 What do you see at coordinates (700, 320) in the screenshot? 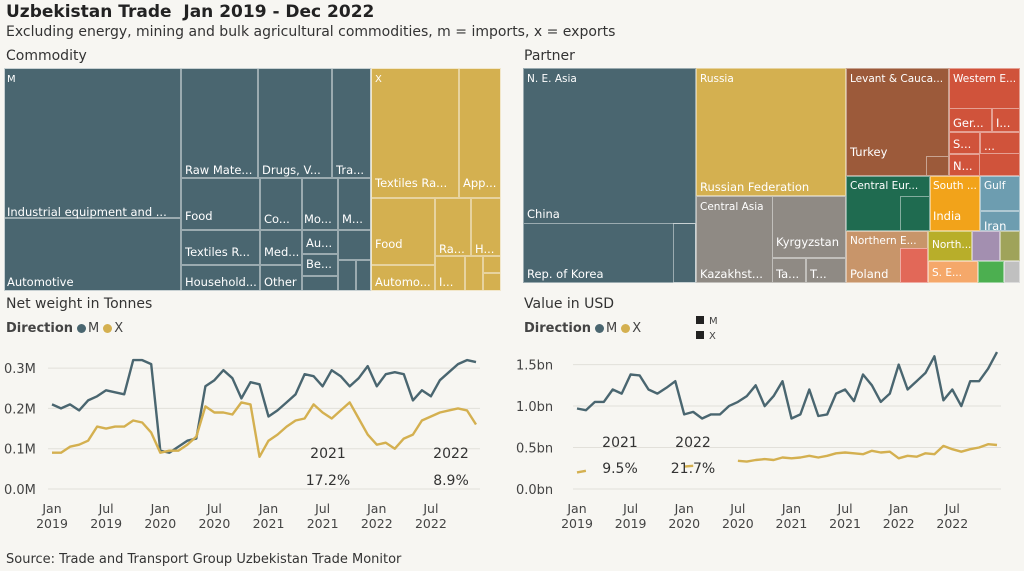
I see `key-m-square-icon` at bounding box center [700, 320].